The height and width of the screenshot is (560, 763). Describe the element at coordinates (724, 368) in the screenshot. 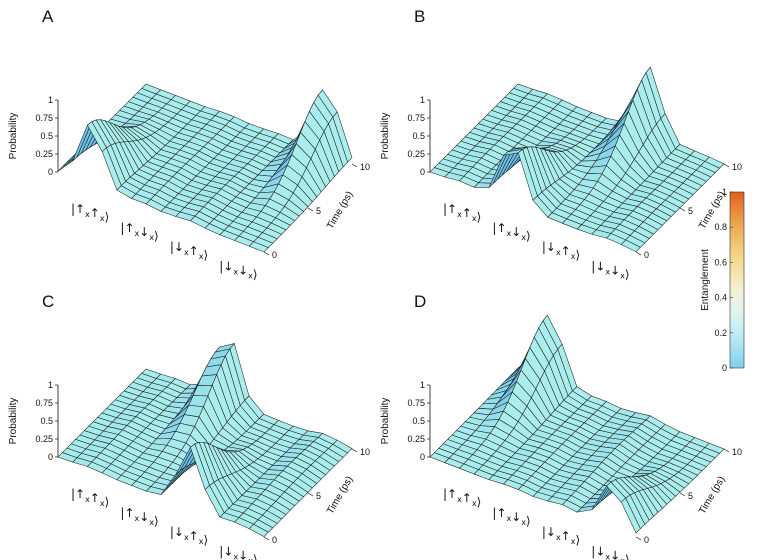

I see `colorbar-tick-label: 0` at that location.